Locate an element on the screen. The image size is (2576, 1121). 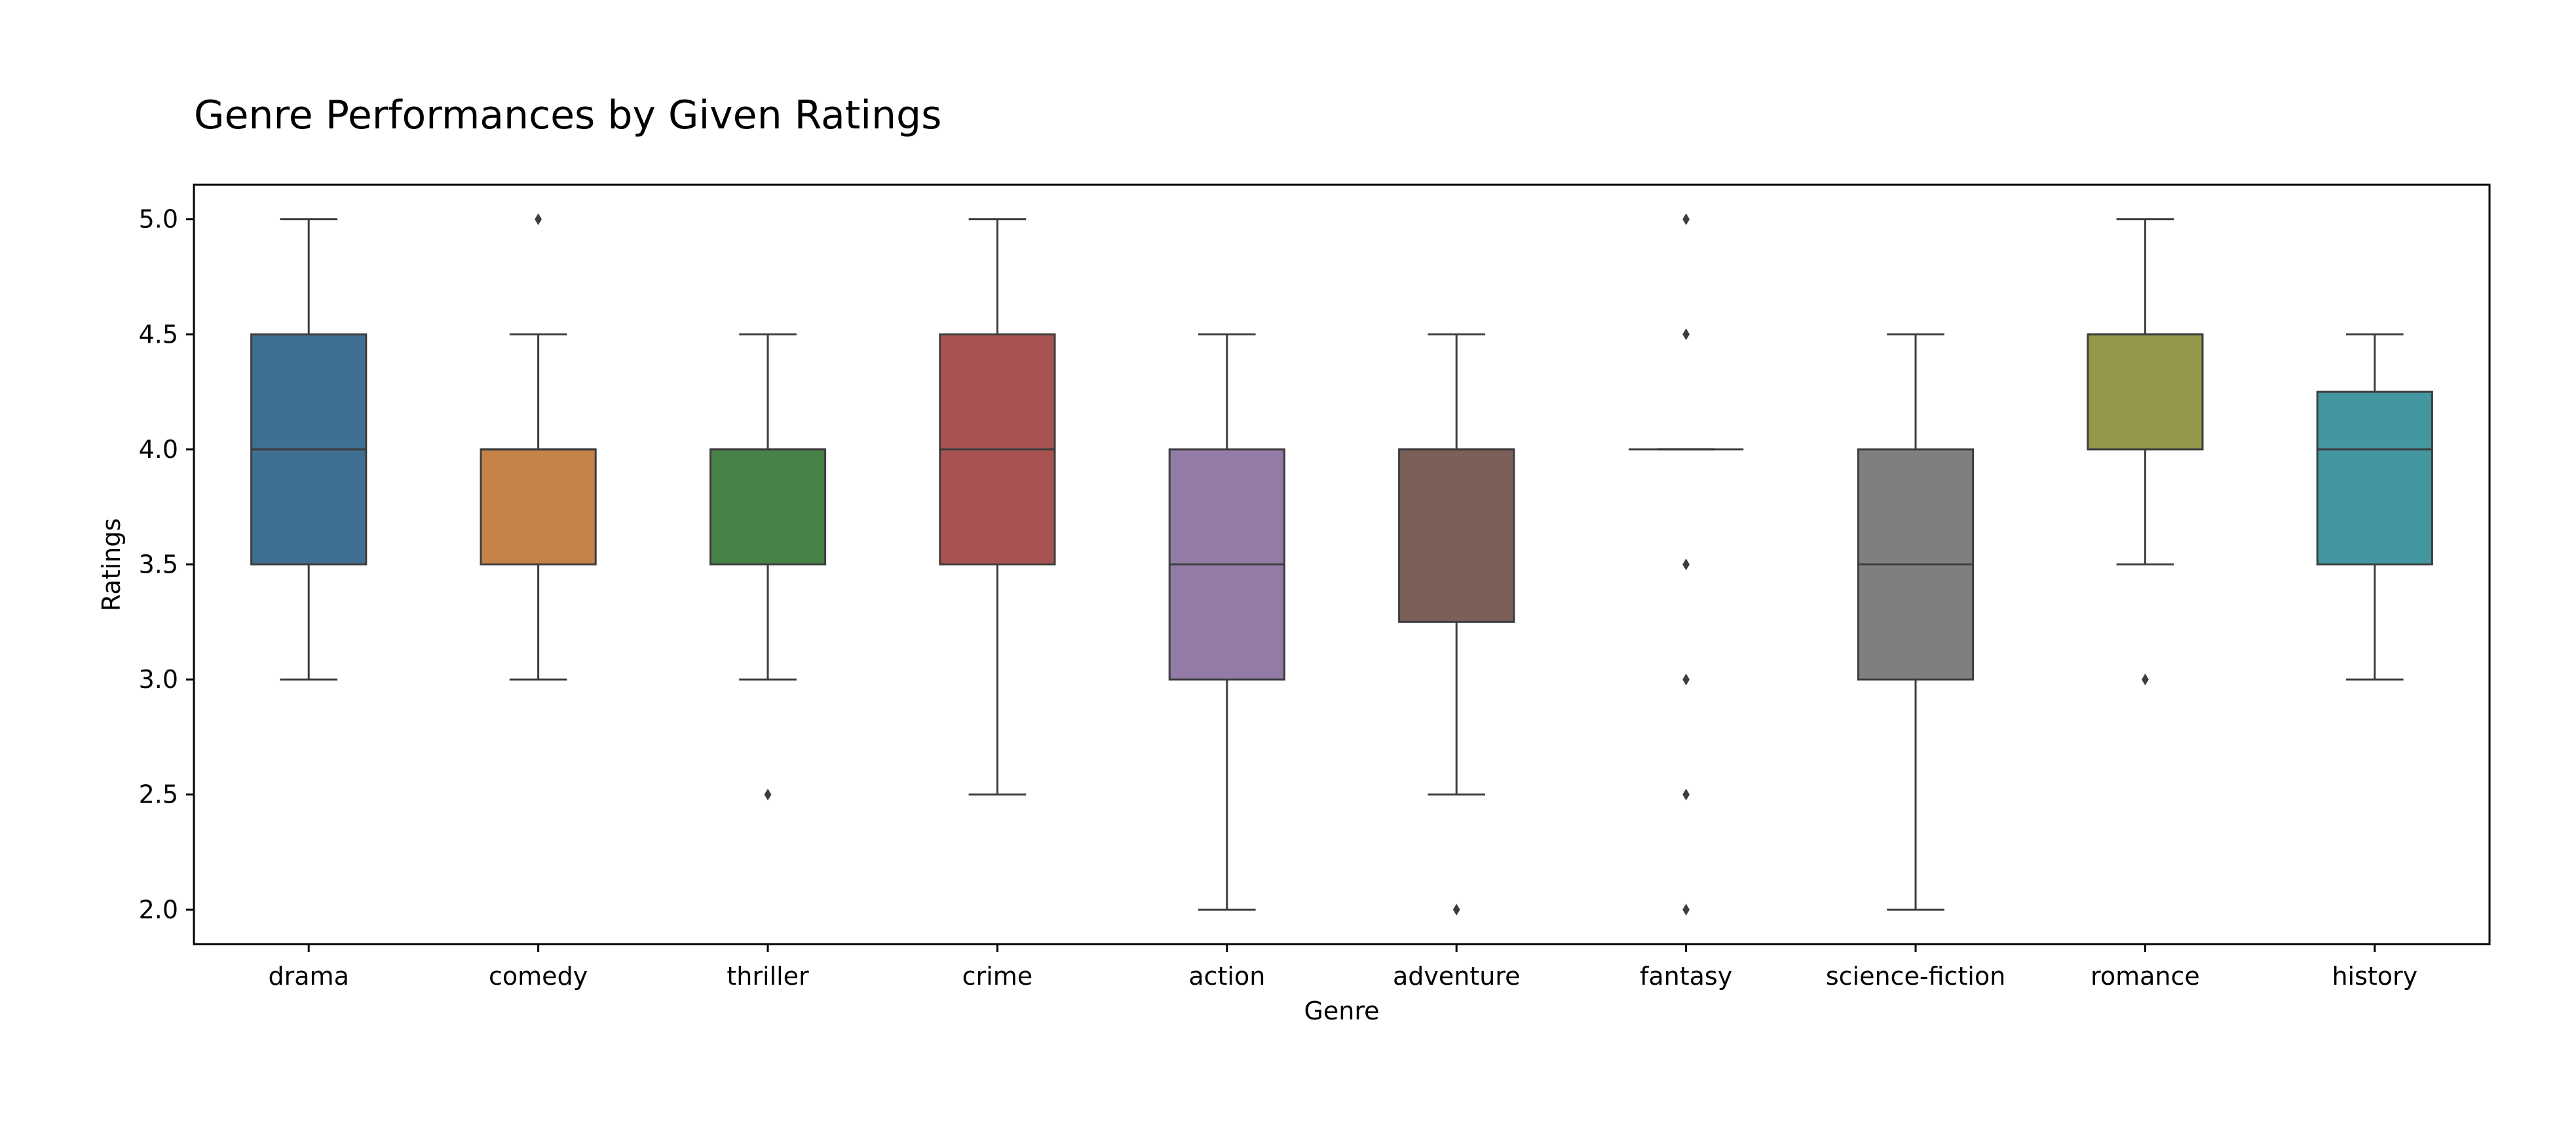
x-tick-label: history is located at coordinates (2374, 976).